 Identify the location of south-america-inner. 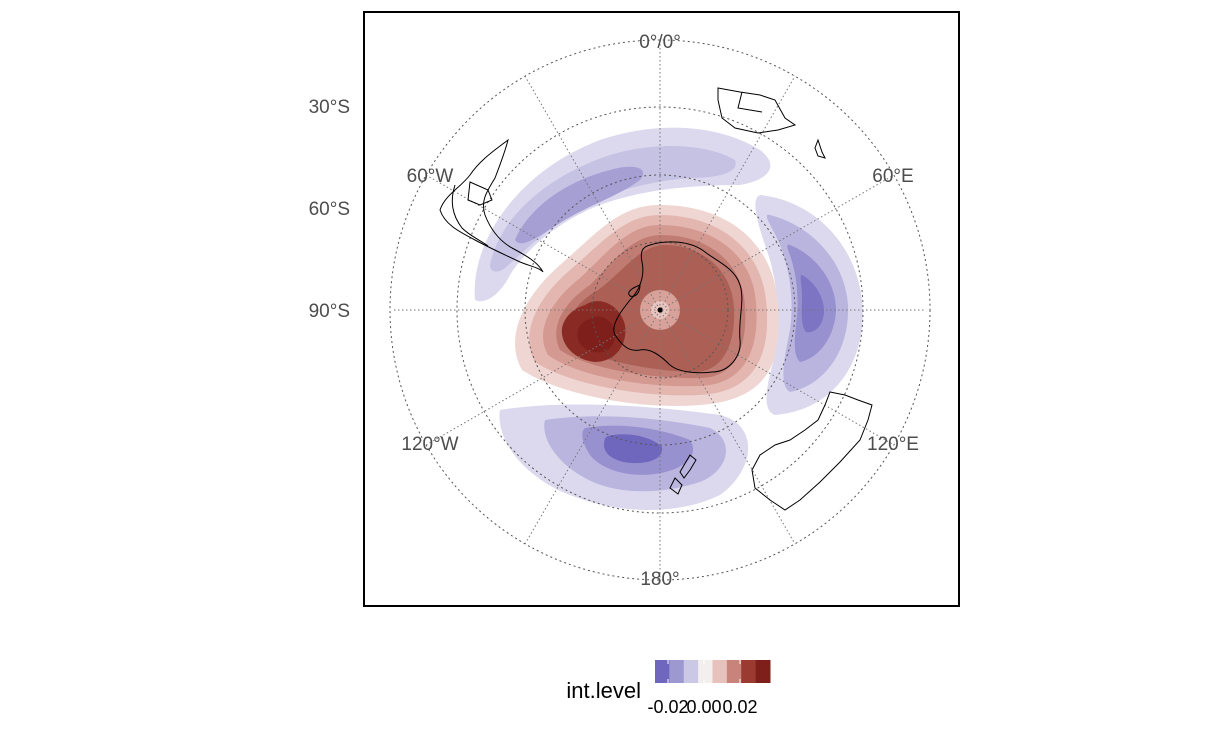
(472, 214).